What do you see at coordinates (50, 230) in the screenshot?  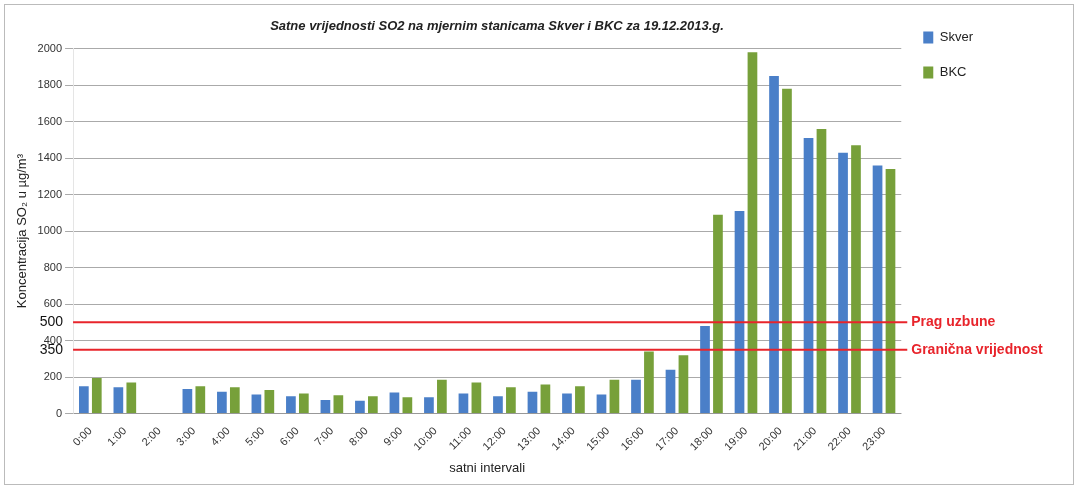 I see `y-tick-label: 1000` at bounding box center [50, 230].